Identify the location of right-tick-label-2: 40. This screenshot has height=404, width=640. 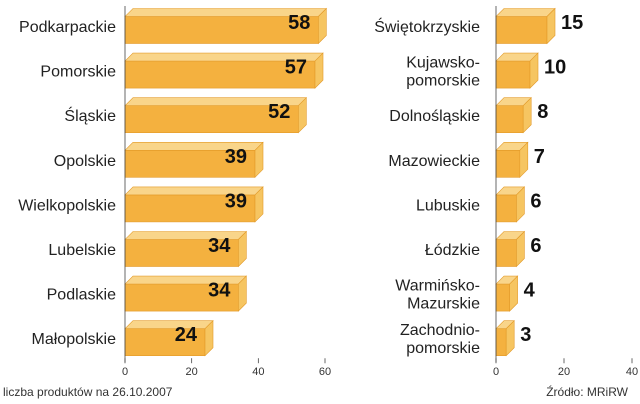
(632, 372).